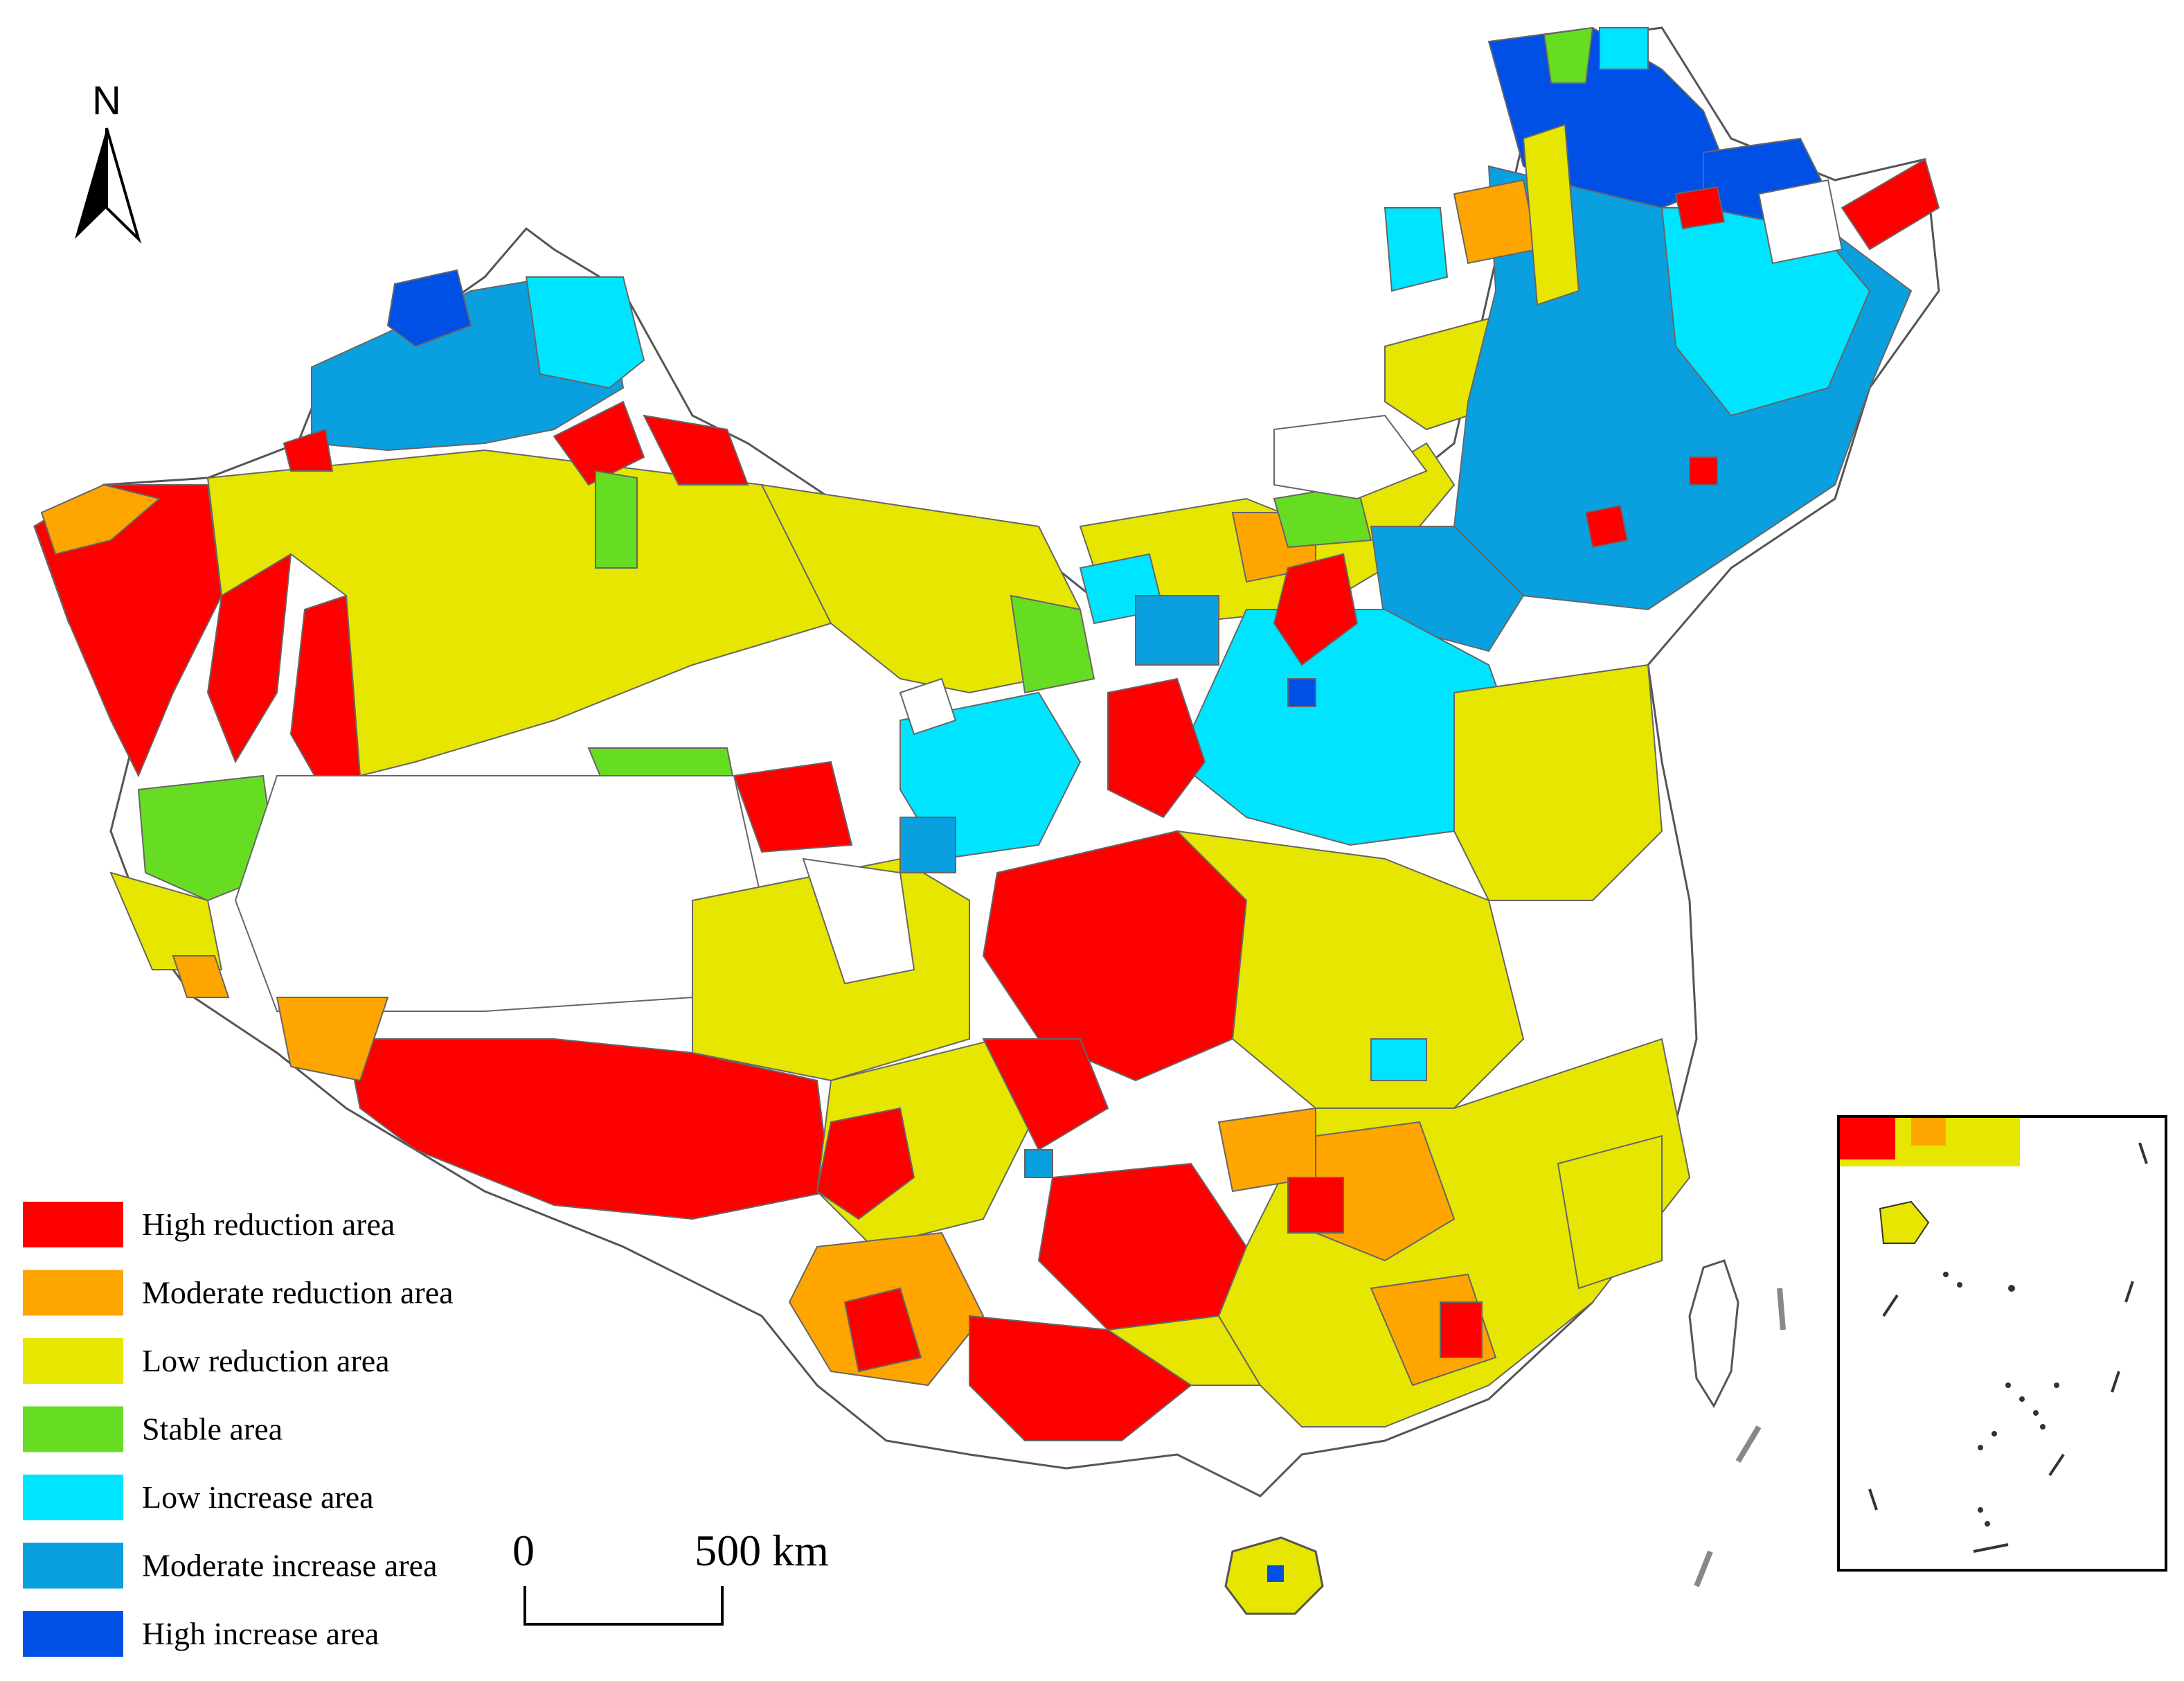  What do you see at coordinates (588, 1129) in the screenshot?
I see `region-tibet-south-red` at bounding box center [588, 1129].